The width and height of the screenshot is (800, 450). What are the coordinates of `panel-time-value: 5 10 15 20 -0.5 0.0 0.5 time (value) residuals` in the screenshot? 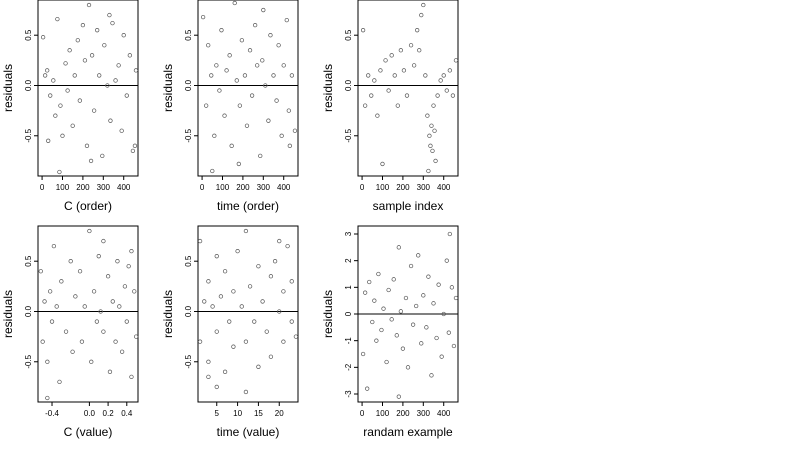 It's located at (230, 332).